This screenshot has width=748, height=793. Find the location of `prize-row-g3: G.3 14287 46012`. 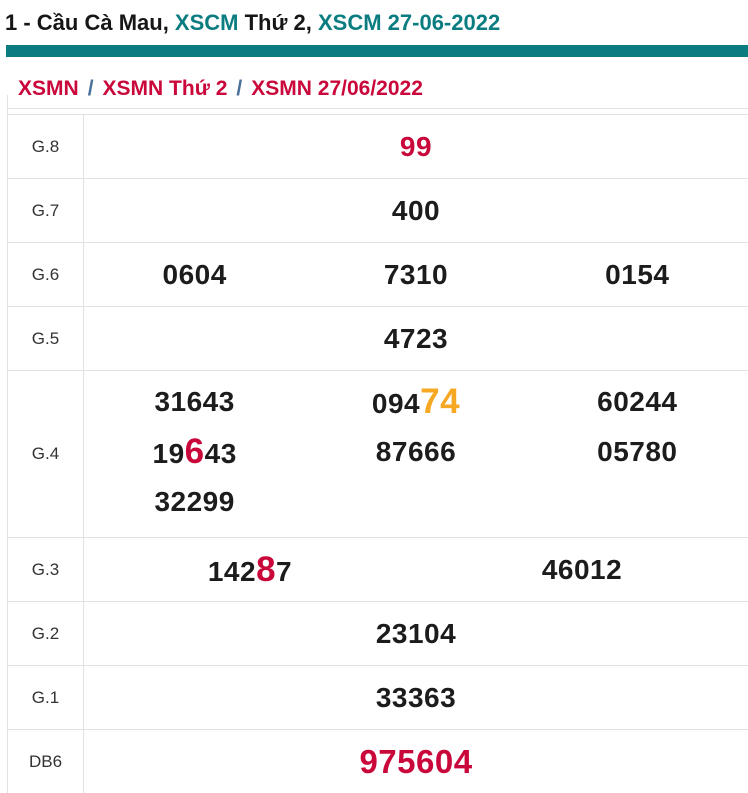

prize-row-g3: G.3 14287 46012 is located at coordinates (378, 569).